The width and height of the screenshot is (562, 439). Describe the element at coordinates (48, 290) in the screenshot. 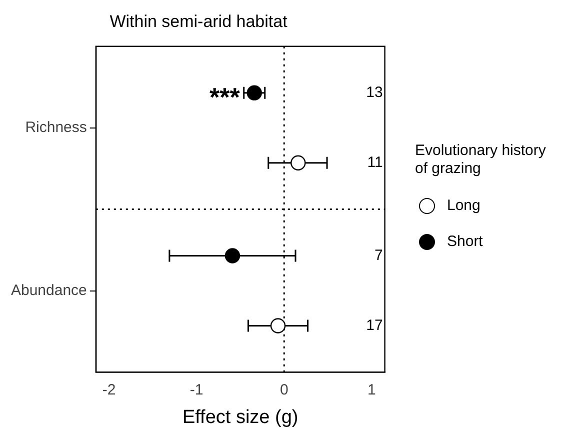

I see `y-tick-label: Abundance` at that location.